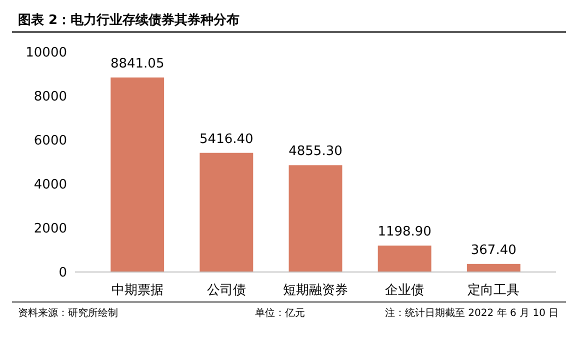 This screenshot has height=338, width=576. I want to click on text: 注：统计日期截至 2022 年 6 月 10 日, so click(472, 313).